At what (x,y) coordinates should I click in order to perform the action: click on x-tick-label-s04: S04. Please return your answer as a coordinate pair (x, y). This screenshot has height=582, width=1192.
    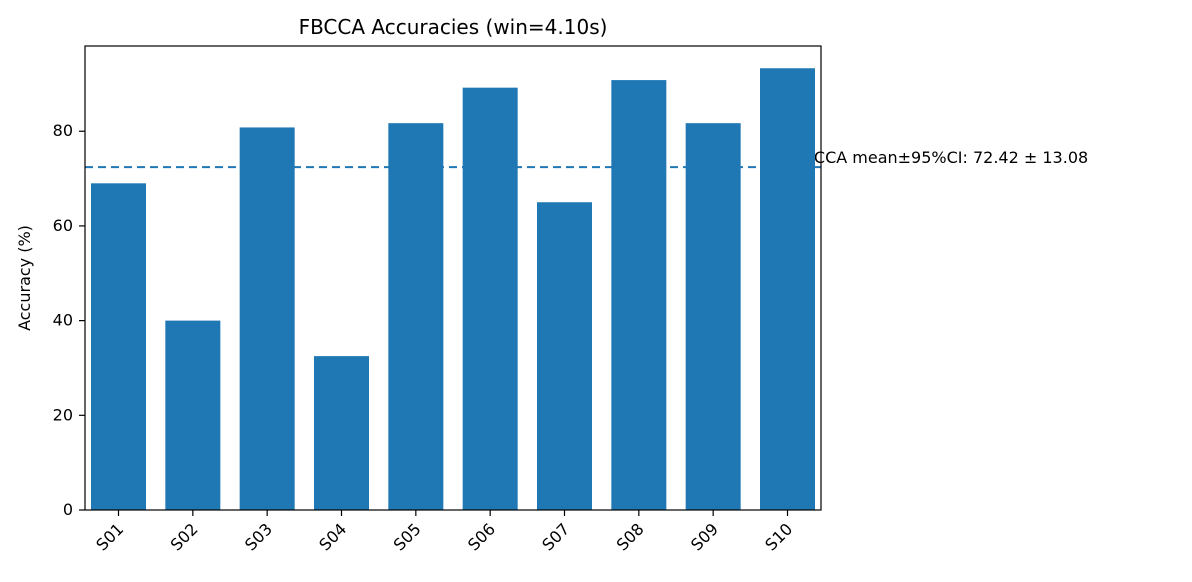
    Looking at the image, I should click on (332, 536).